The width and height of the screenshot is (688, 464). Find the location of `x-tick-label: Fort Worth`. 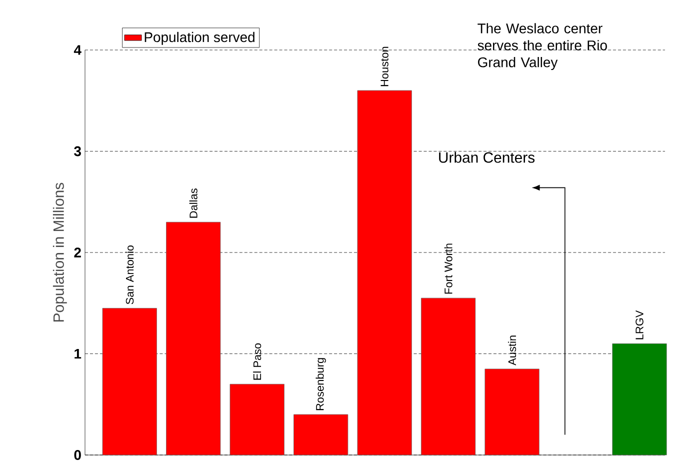

x-tick-label: Fort Worth is located at coordinates (448, 269).